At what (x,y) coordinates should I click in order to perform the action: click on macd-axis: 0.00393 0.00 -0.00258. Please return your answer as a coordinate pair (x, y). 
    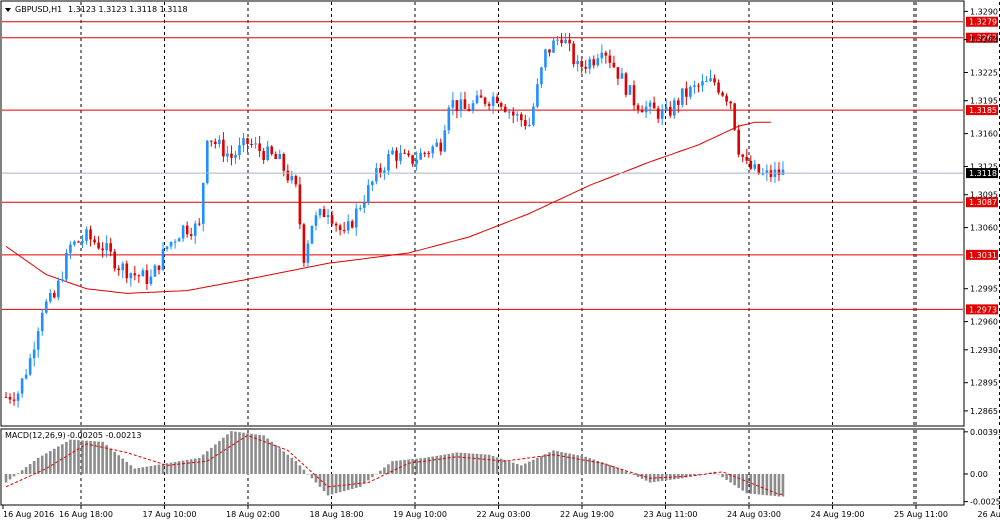
    Looking at the image, I should click on (982, 467).